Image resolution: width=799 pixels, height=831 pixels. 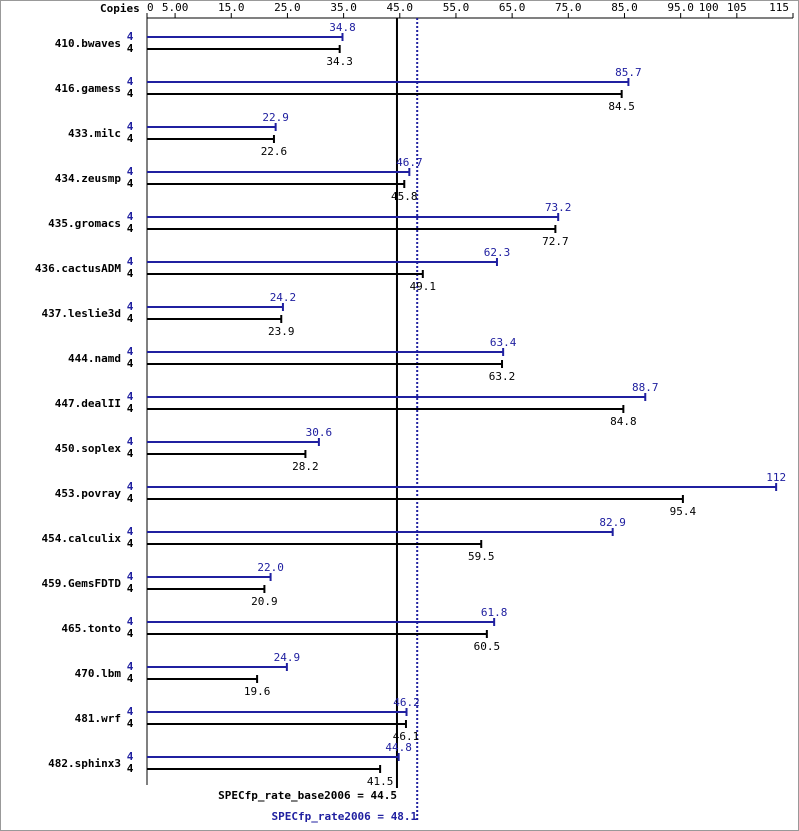 What do you see at coordinates (628, 72) in the screenshot?
I see `value-label: 85.7` at bounding box center [628, 72].